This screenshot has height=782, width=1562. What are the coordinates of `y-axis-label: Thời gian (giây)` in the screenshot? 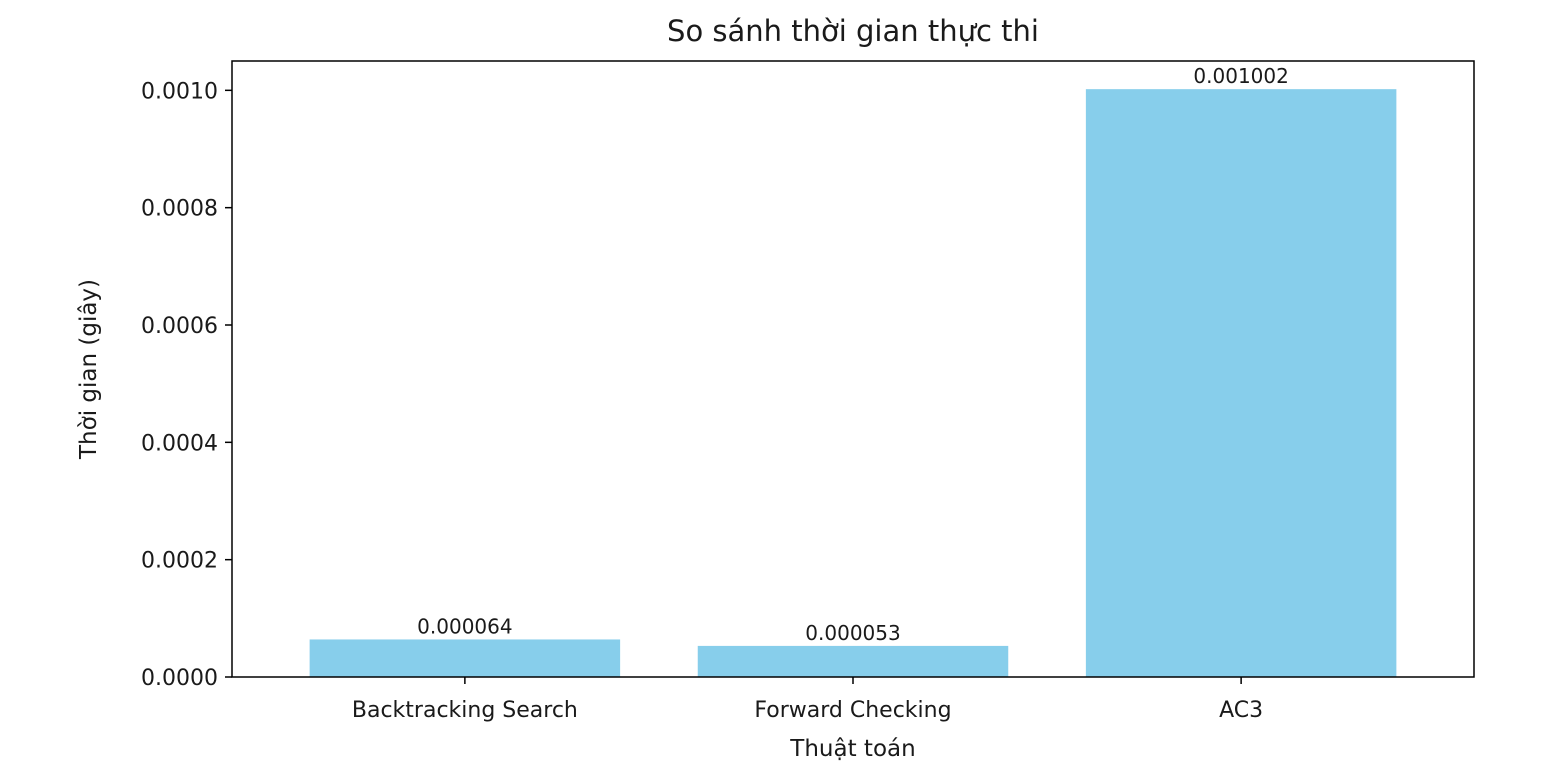 It's located at (89, 369).